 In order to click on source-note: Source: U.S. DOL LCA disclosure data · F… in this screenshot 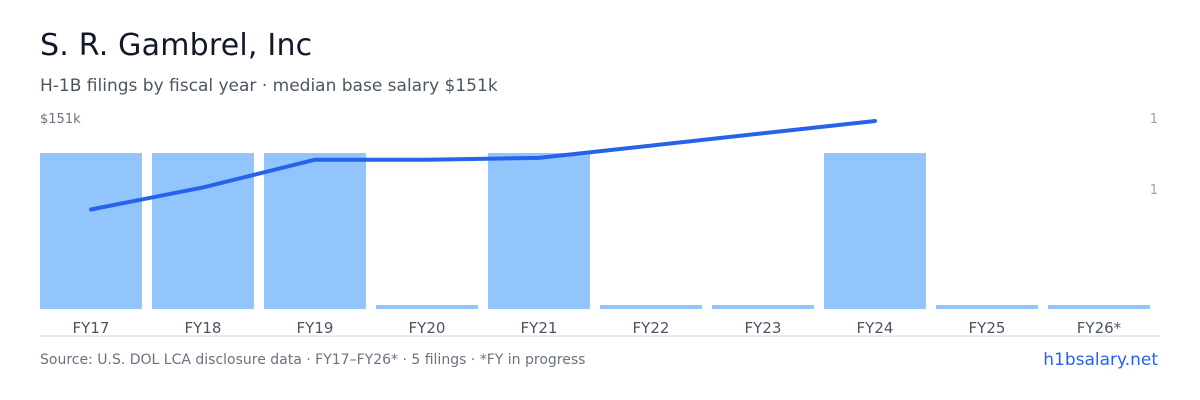, I will do `click(313, 360)`.